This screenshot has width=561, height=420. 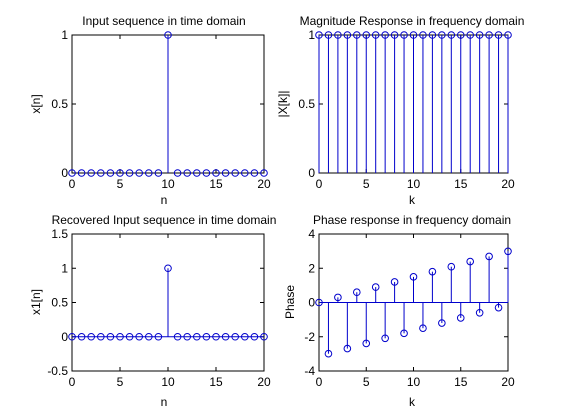 I want to click on y-tick-label: -0.5, so click(x=57, y=371).